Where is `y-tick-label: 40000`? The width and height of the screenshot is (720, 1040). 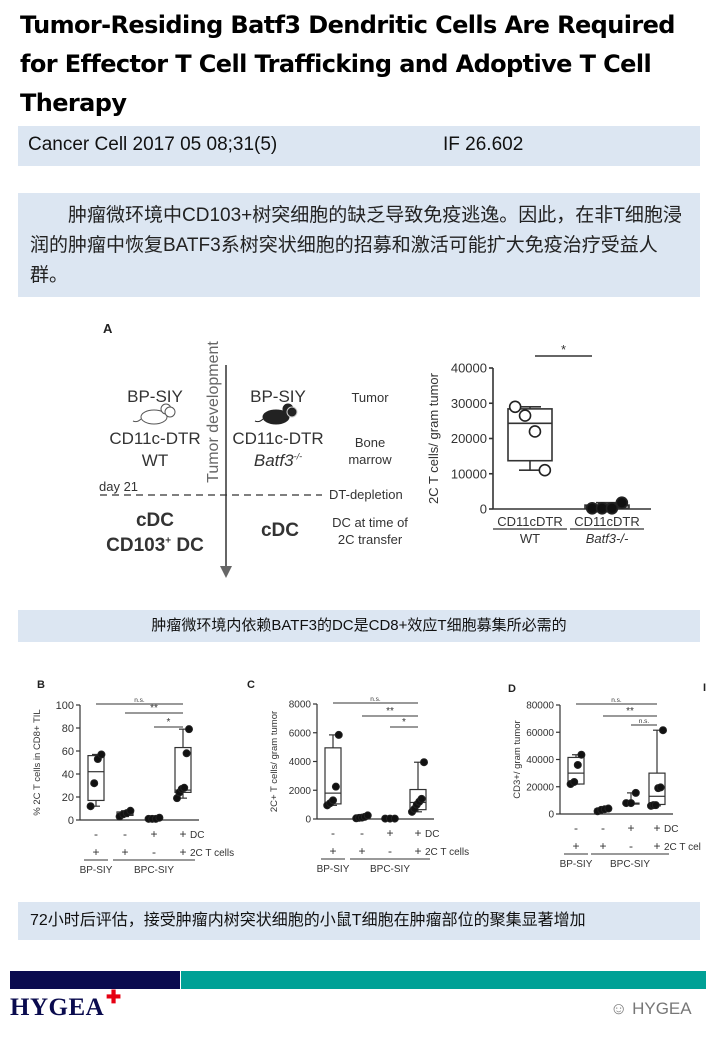 y-tick-label: 40000 is located at coordinates (540, 760).